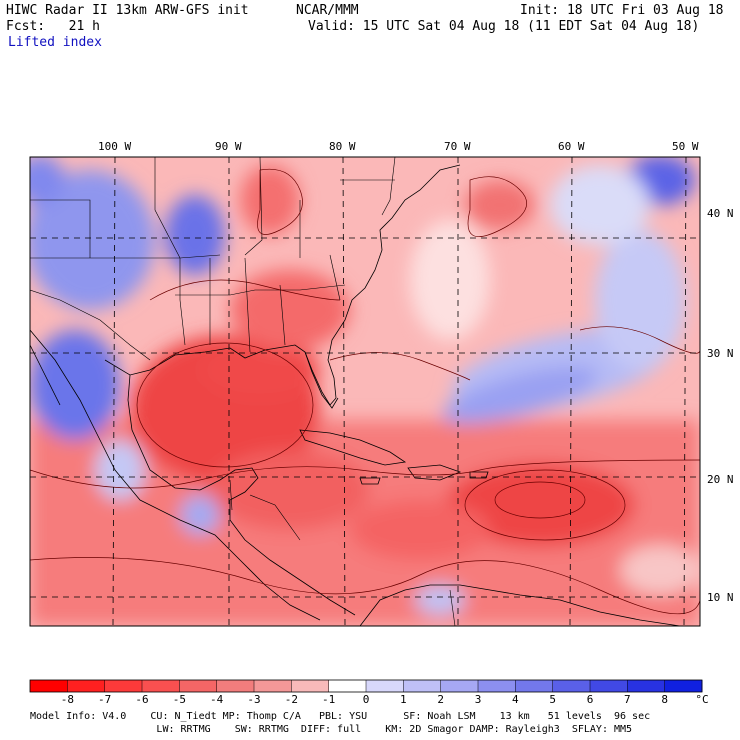 Image resolution: width=740 pixels, height=740 pixels. I want to click on lat-label-40n: 40 N, so click(720, 213).